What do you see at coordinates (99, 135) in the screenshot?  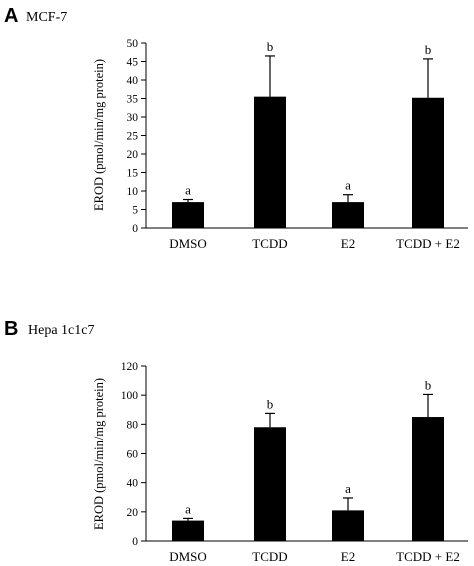 I see `panel-a-y-axis-title: EROD (pmol/min/mg protein)` at bounding box center [99, 135].